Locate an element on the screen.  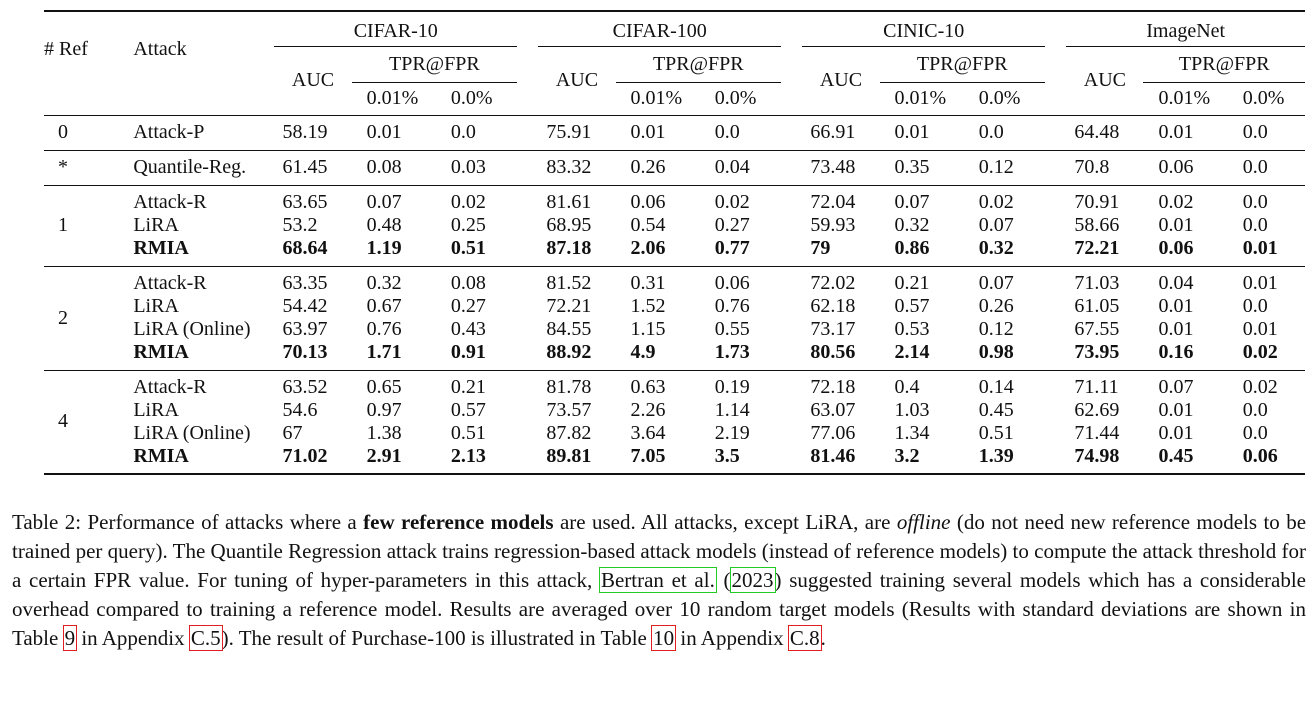
table-9-link: 9 is located at coordinates (70, 638).